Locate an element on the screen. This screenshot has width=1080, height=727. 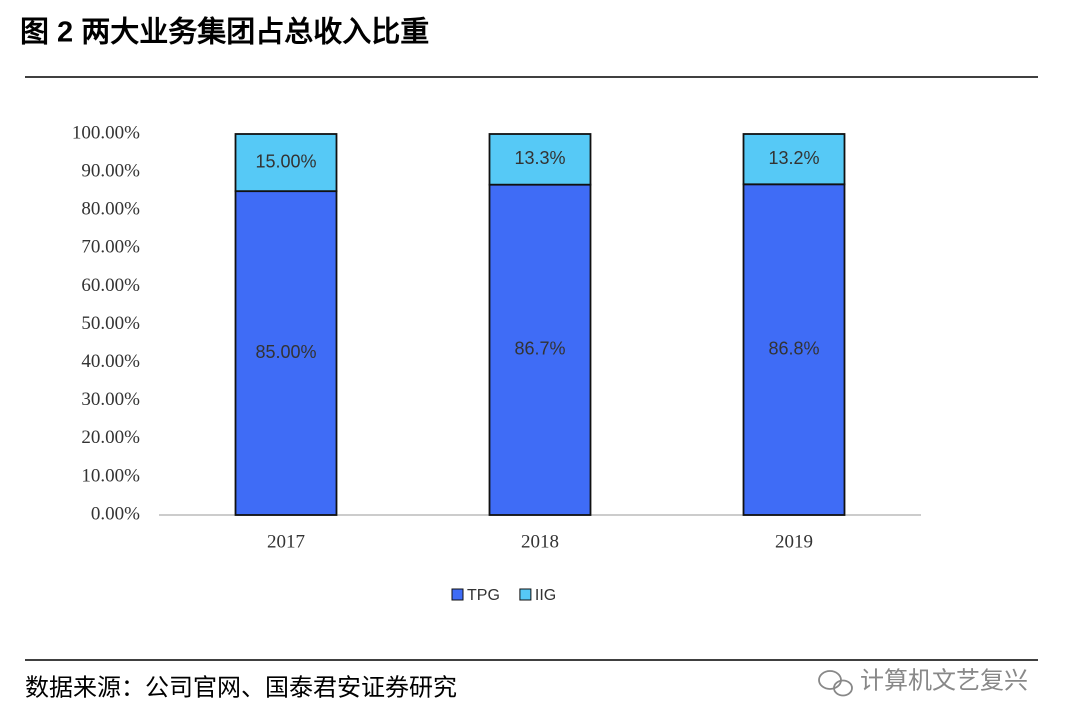
watermark: 计算机文艺复兴 is located at coordinates (944, 680).